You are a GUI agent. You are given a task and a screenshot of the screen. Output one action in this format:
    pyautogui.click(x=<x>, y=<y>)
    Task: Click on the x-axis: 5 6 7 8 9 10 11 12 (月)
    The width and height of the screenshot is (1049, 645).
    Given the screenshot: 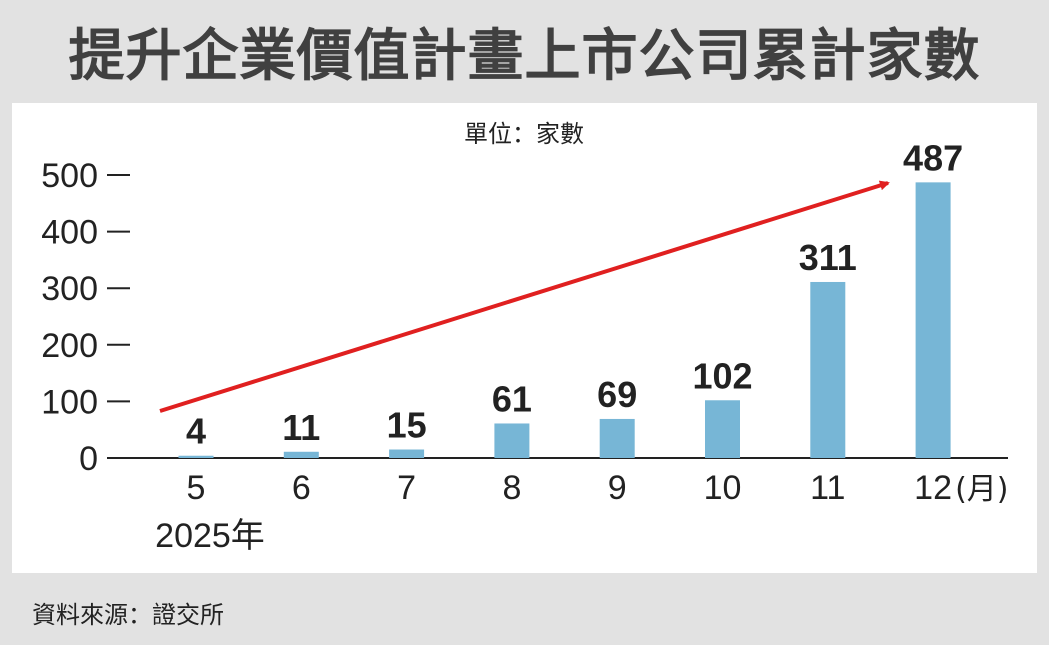 What is the action you would take?
    pyautogui.click(x=598, y=488)
    